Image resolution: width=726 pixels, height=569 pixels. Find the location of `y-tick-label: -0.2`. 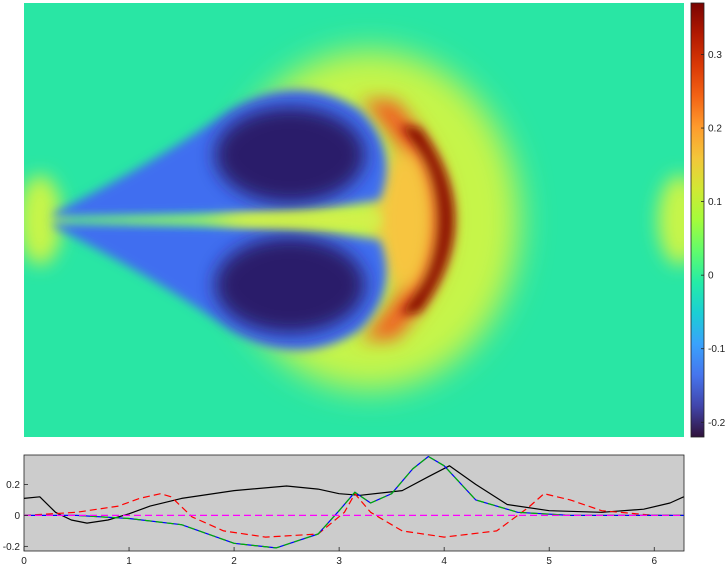

y-tick-label: -0.2 is located at coordinates (12, 547).